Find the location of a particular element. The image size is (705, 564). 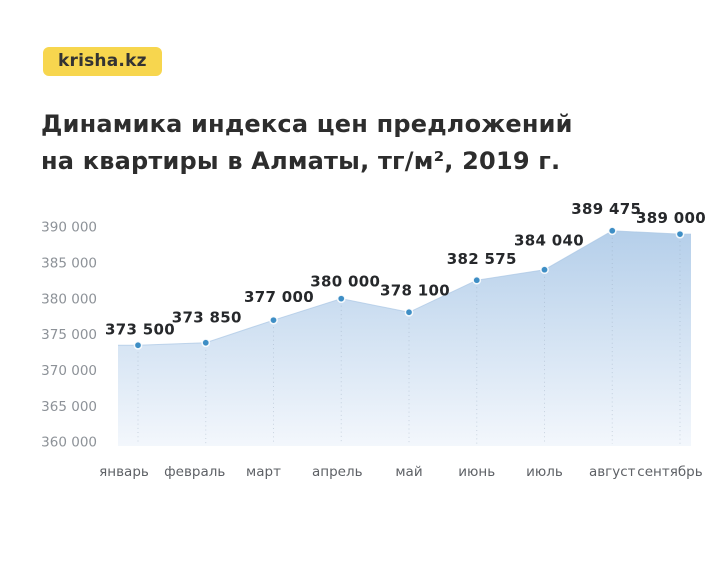

x-axis-tick-label: июнь is located at coordinates (476, 472).